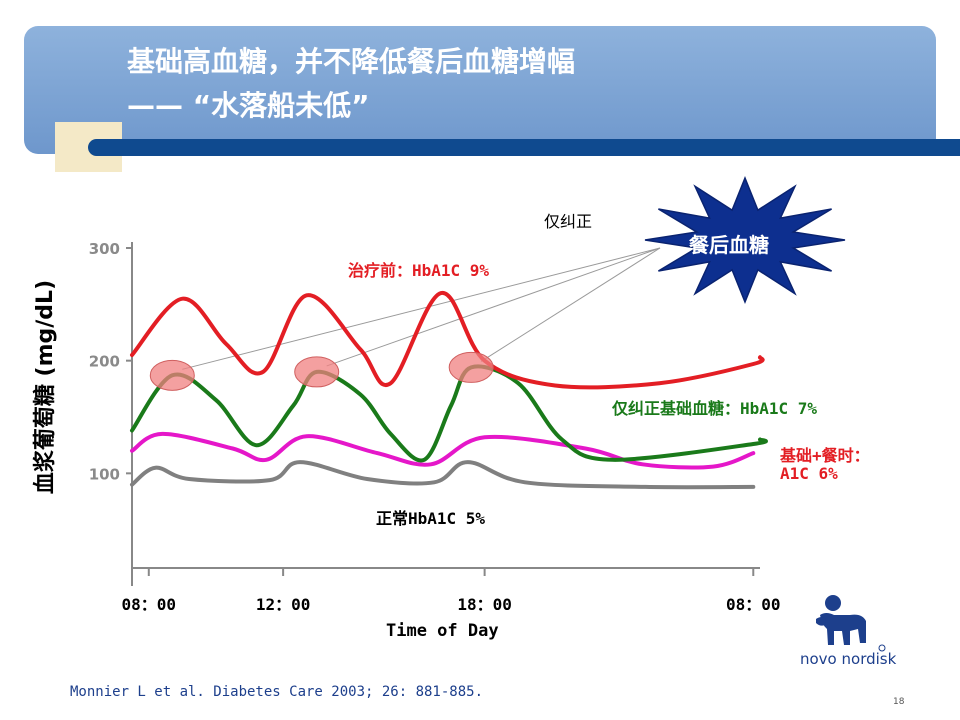 The width and height of the screenshot is (960, 720). I want to click on callout-star, so click(745, 240).